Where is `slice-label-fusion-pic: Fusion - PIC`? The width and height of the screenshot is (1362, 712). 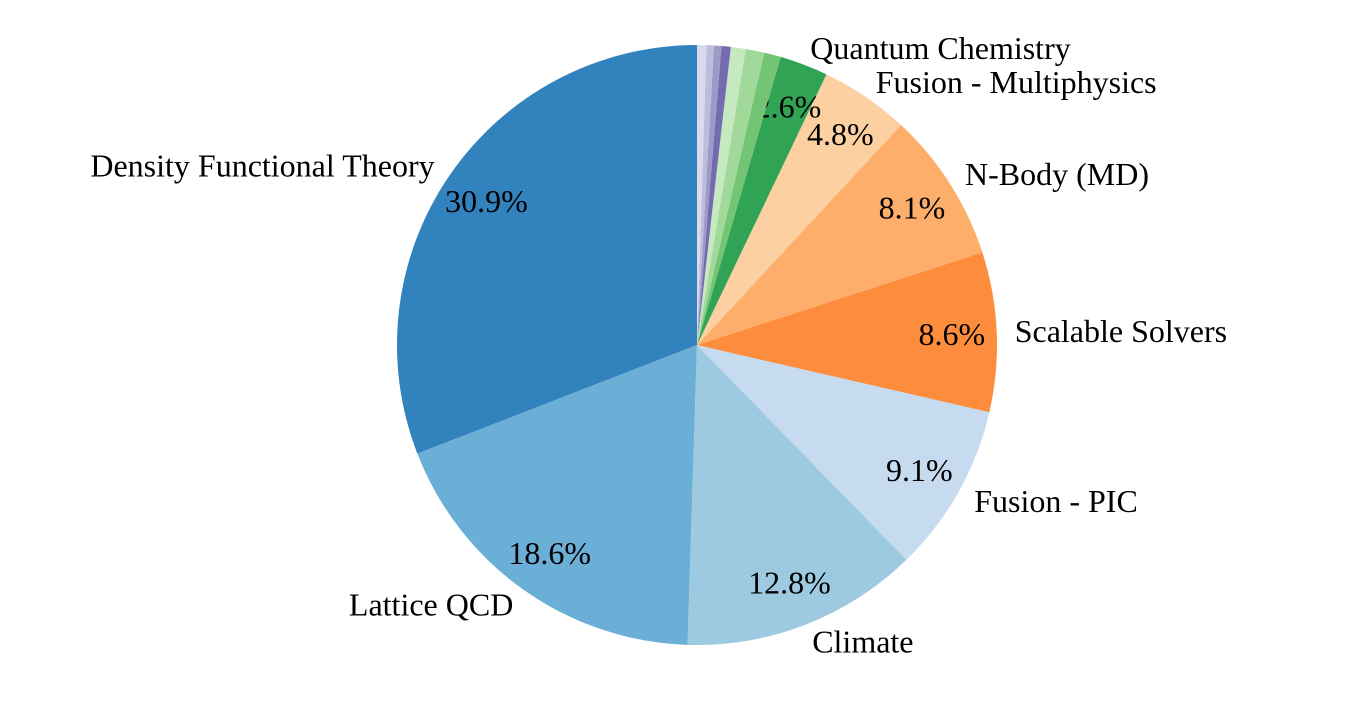 slice-label-fusion-pic: Fusion - PIC is located at coordinates (1056, 501).